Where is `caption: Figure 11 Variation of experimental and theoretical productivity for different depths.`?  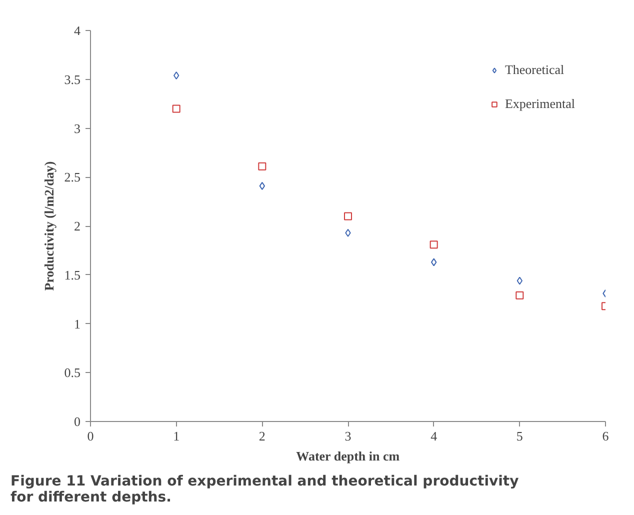
caption: Figure 11 Variation of experimental and theoretical productivity for different depths. is located at coordinates (264, 490).